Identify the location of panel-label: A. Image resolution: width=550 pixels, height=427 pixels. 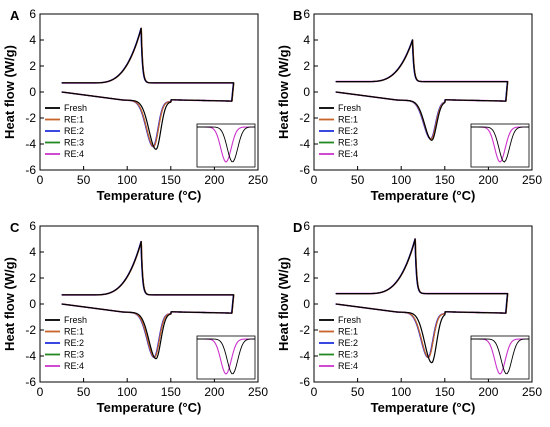
(15, 15).